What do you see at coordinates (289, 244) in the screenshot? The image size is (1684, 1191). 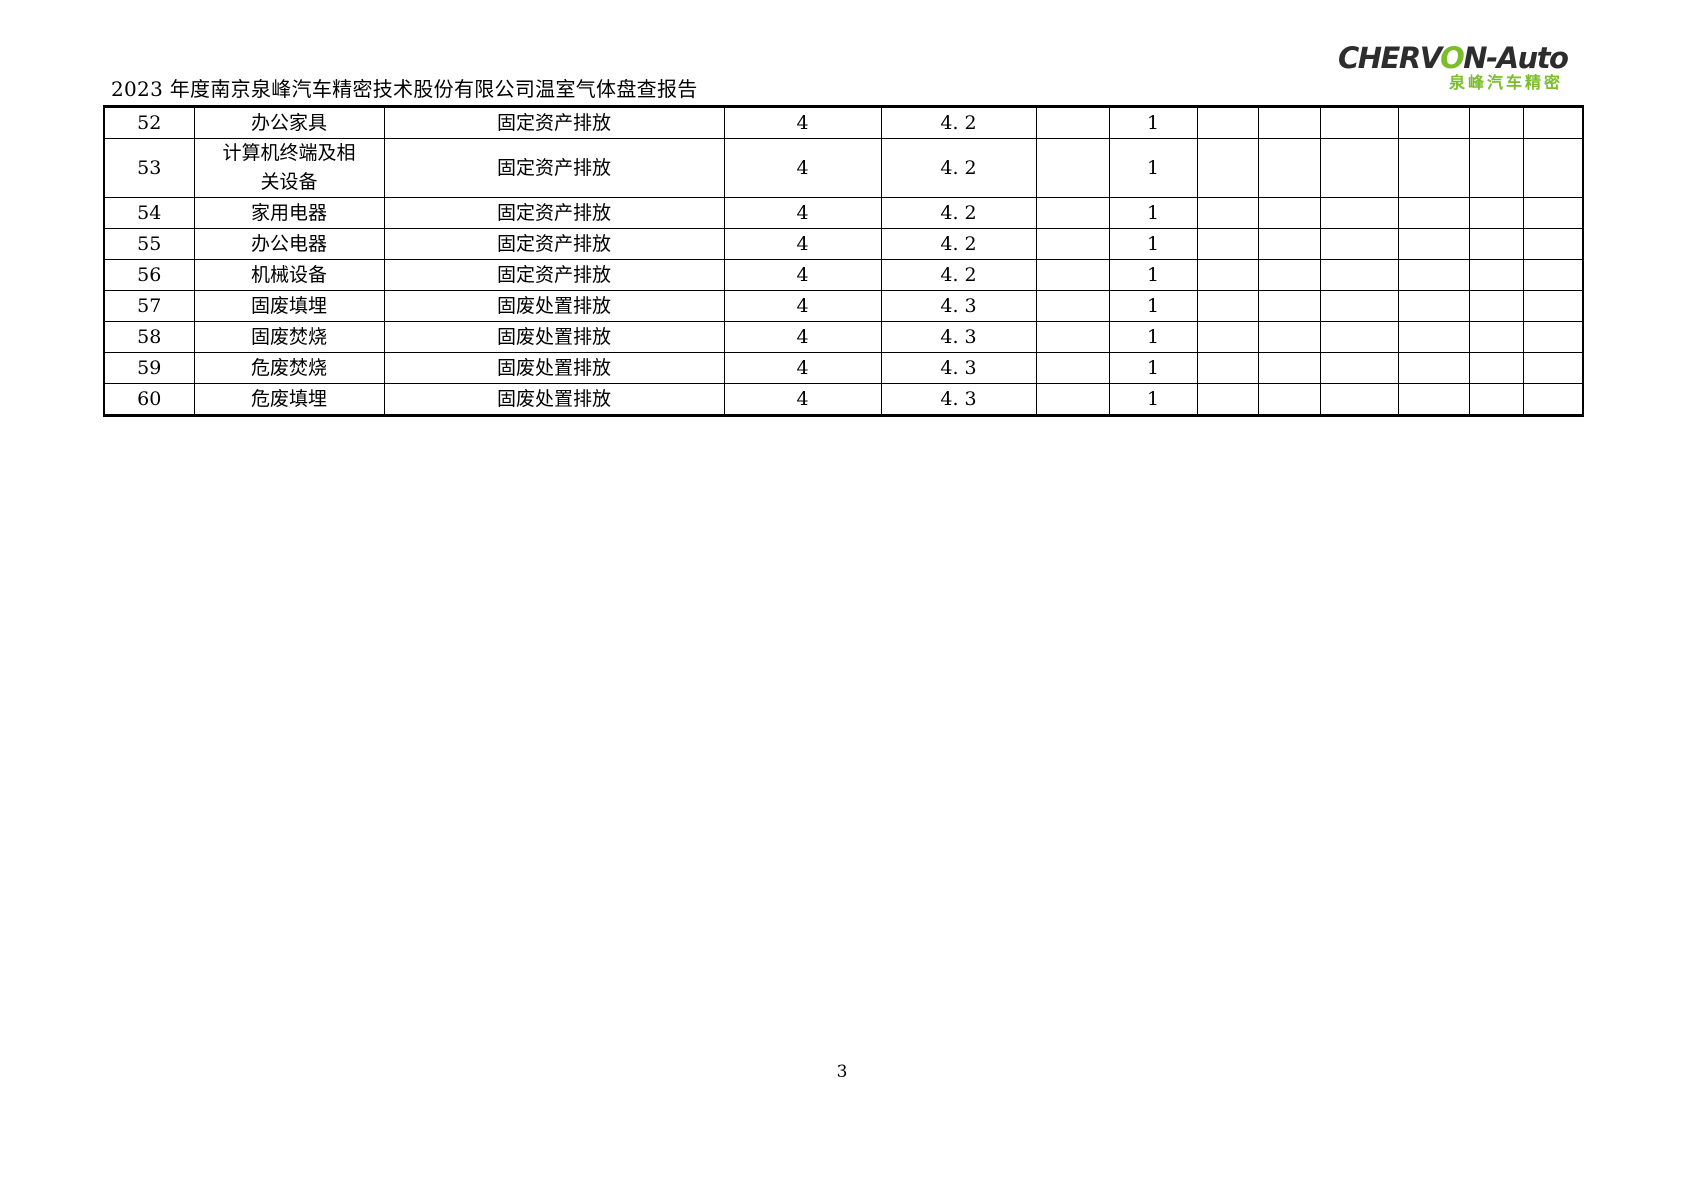 I see `cell-item-name: 办公电器` at bounding box center [289, 244].